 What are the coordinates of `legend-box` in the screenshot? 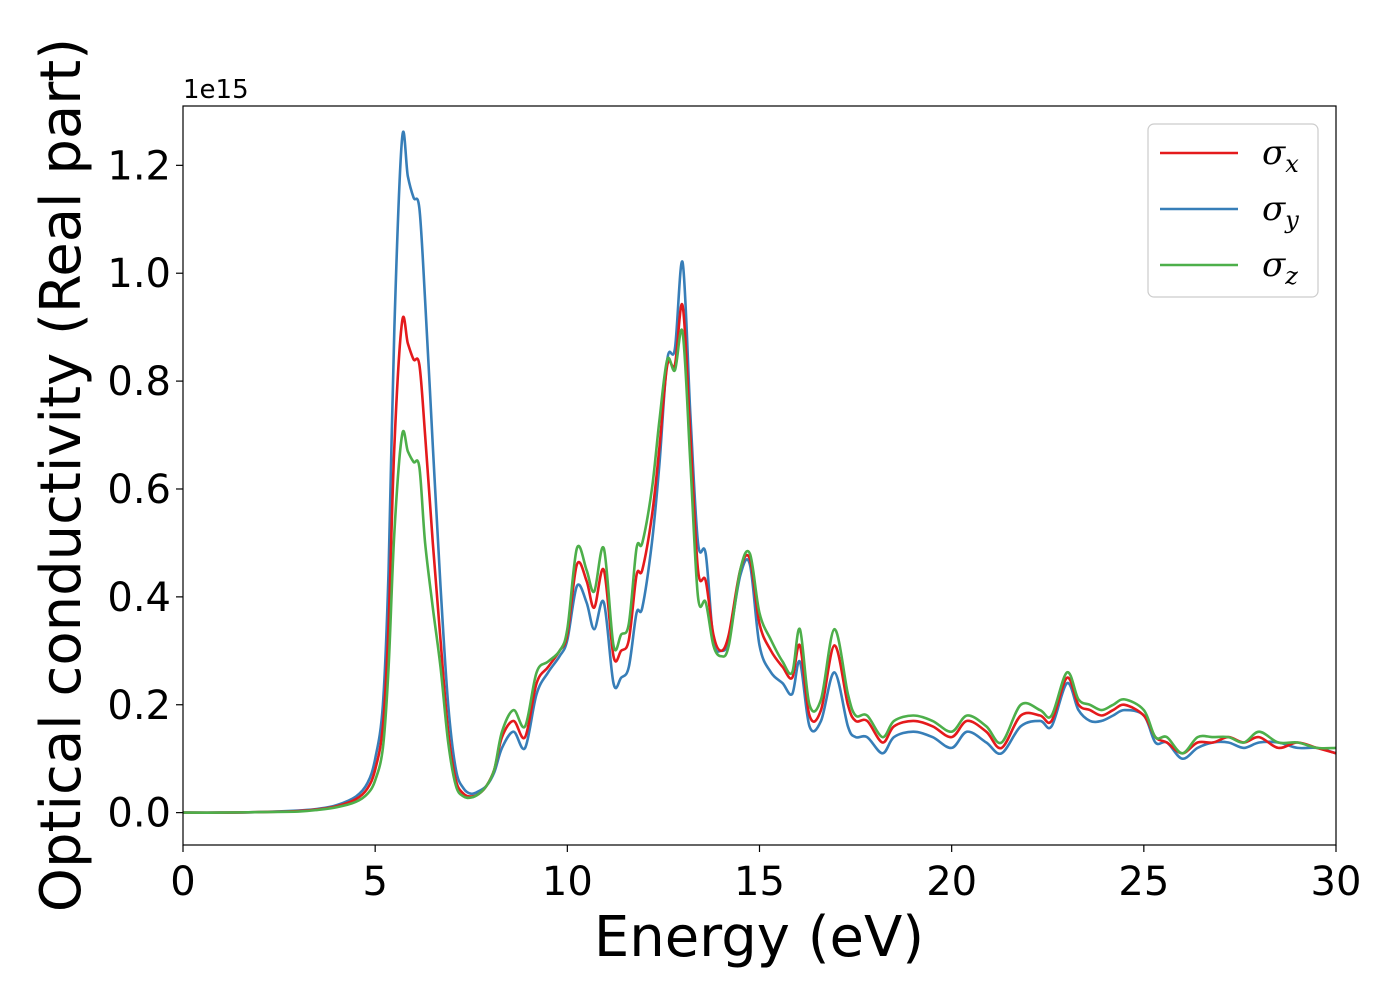 It's located at (1233, 210).